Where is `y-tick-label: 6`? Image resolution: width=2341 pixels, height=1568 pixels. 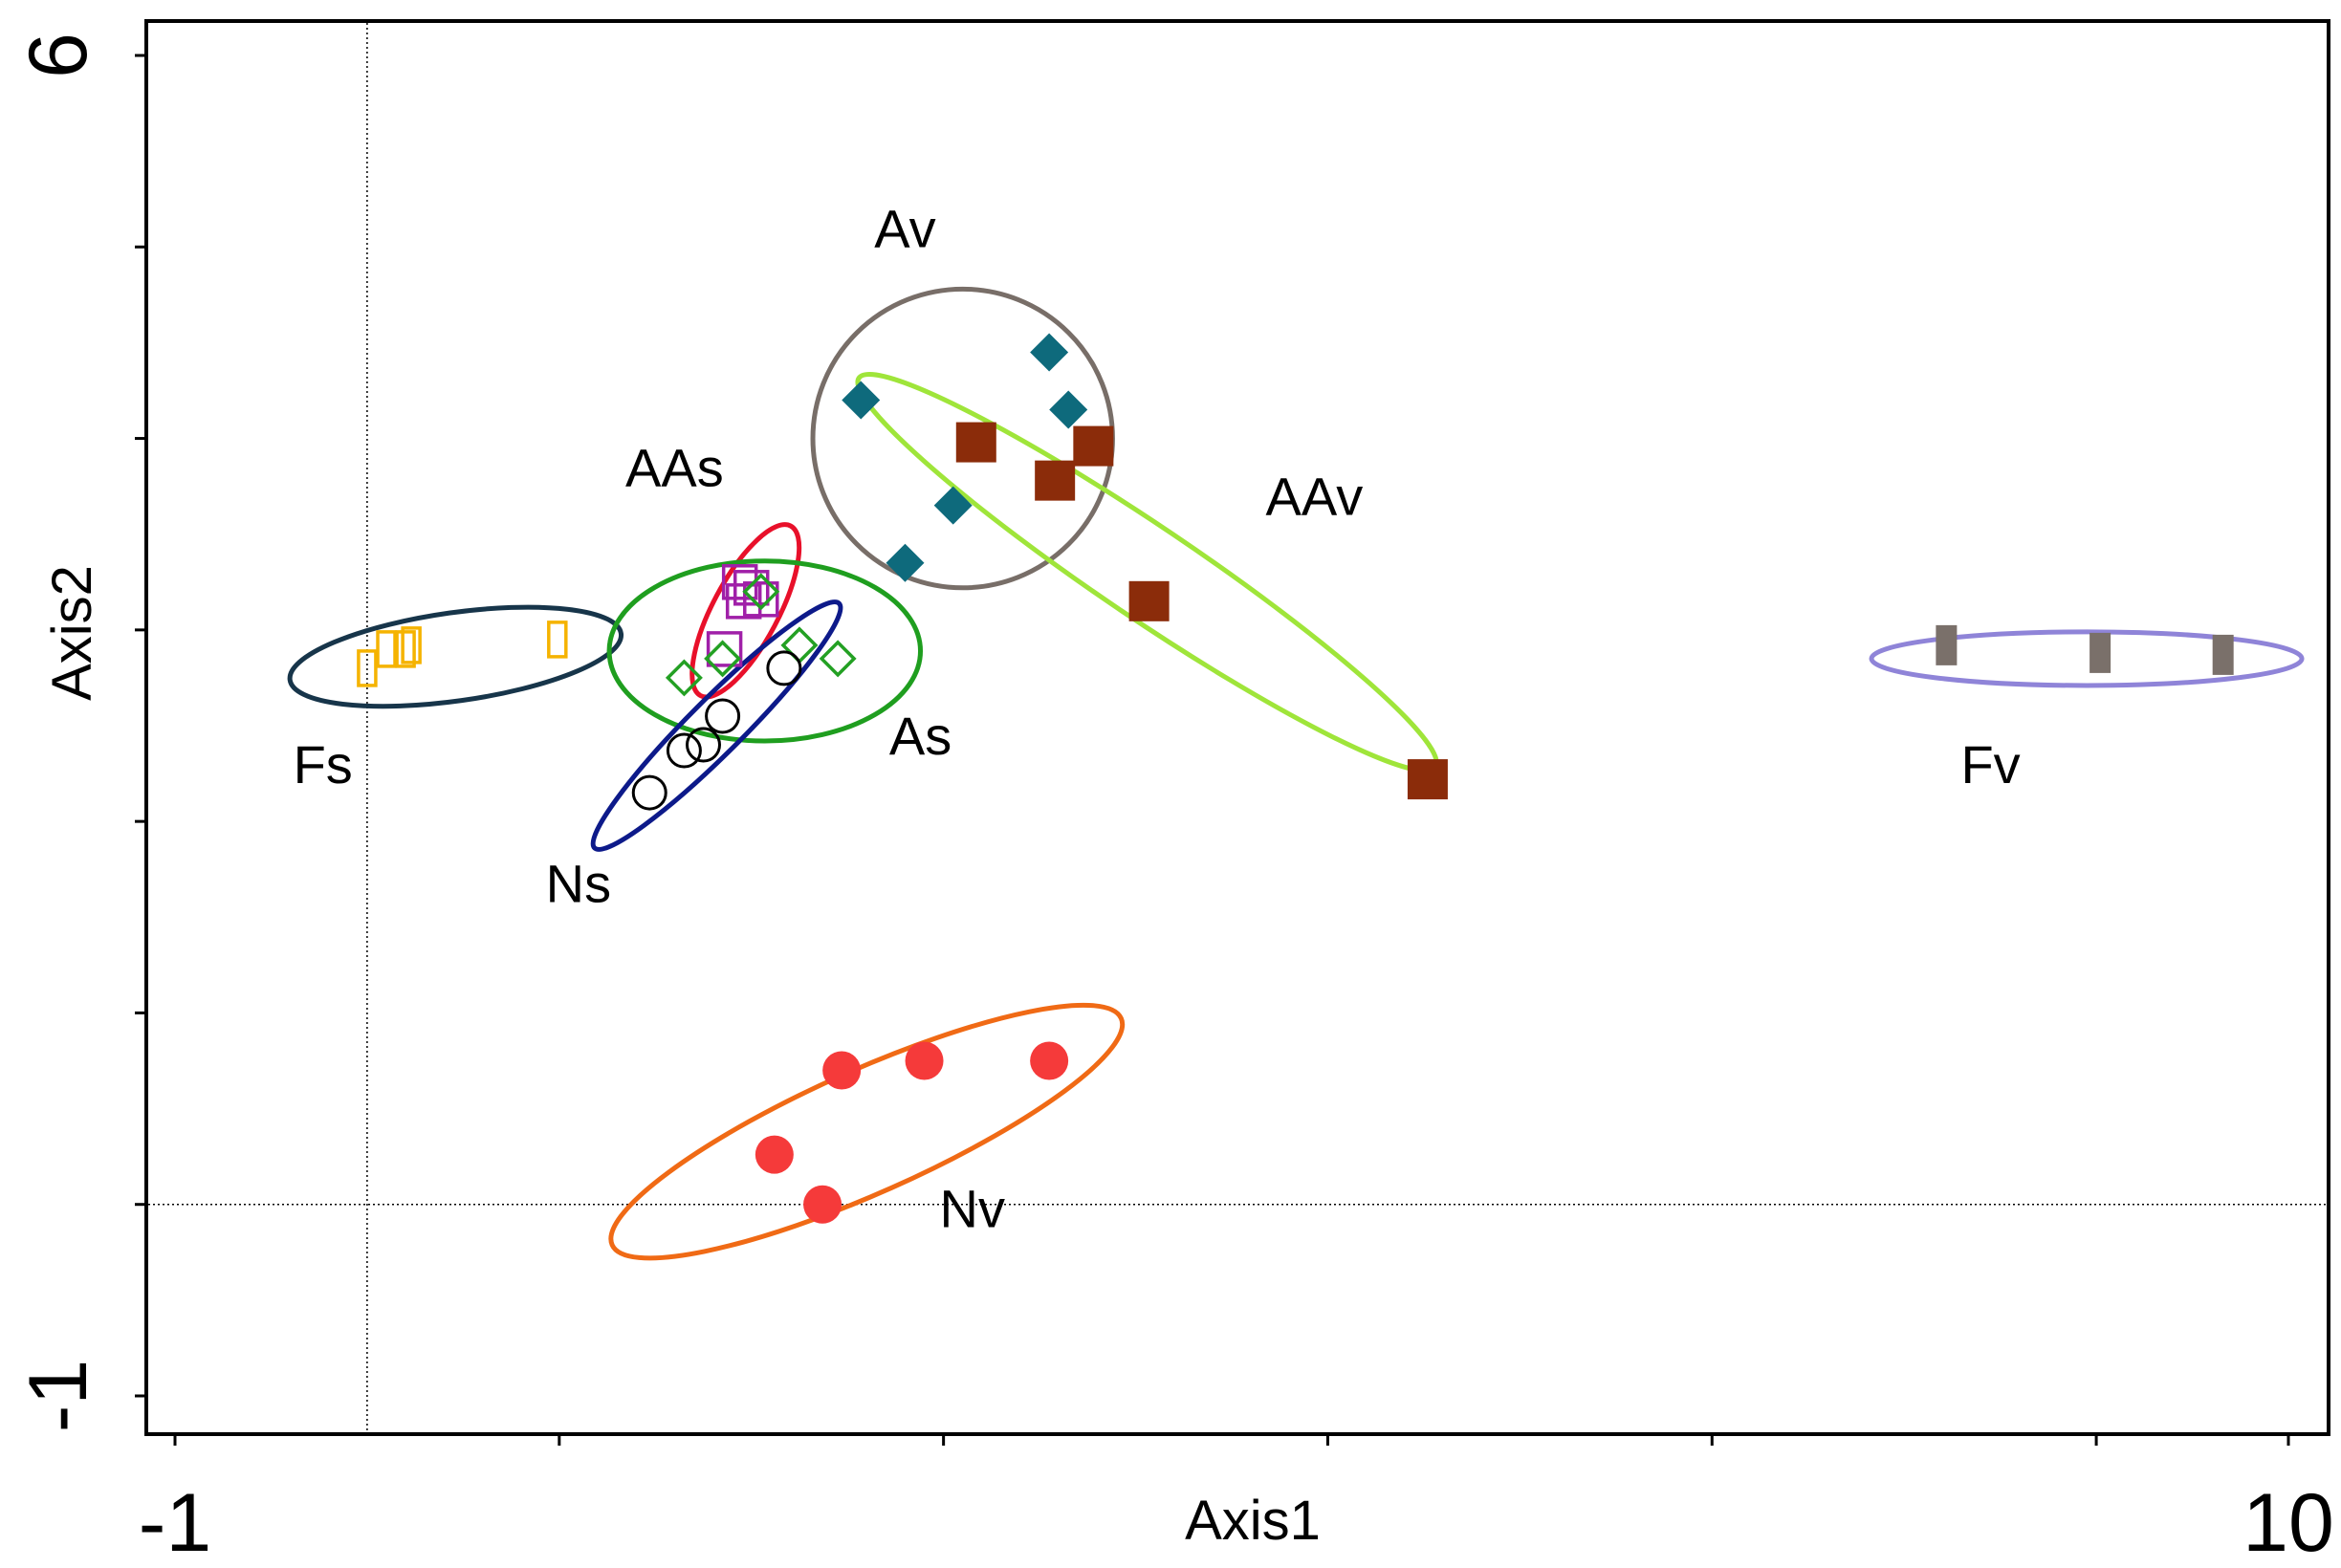
y-tick-label: 6 is located at coordinates (58, 55).